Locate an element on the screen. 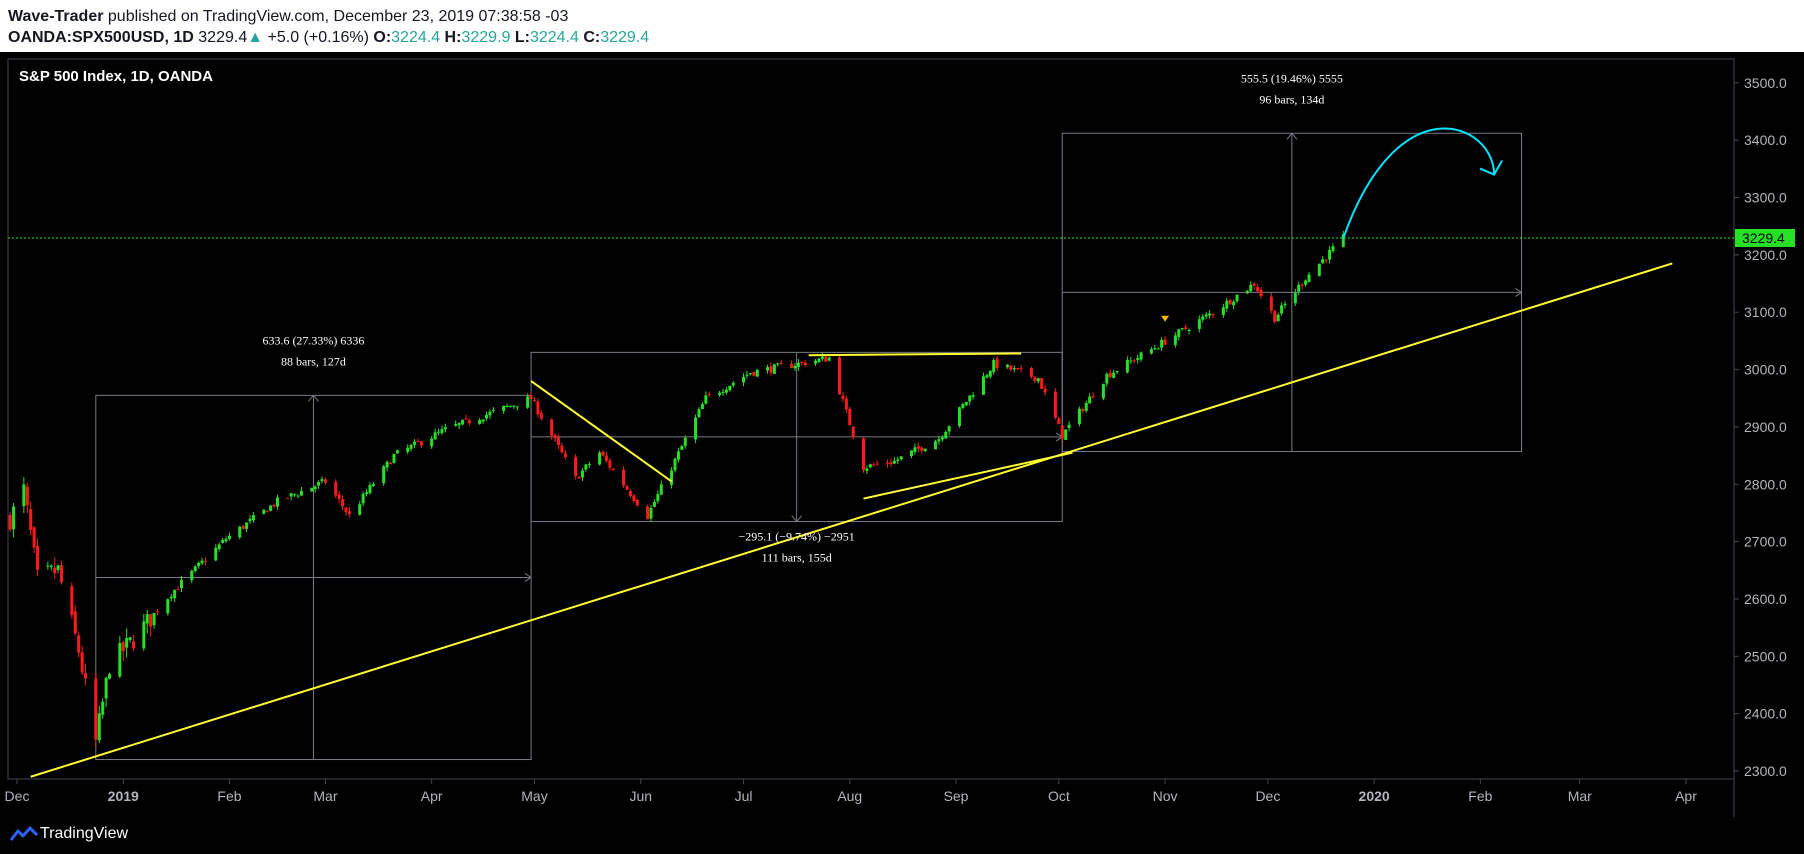 This screenshot has width=1804, height=854. x-tick-label: 2020 is located at coordinates (1374, 796).